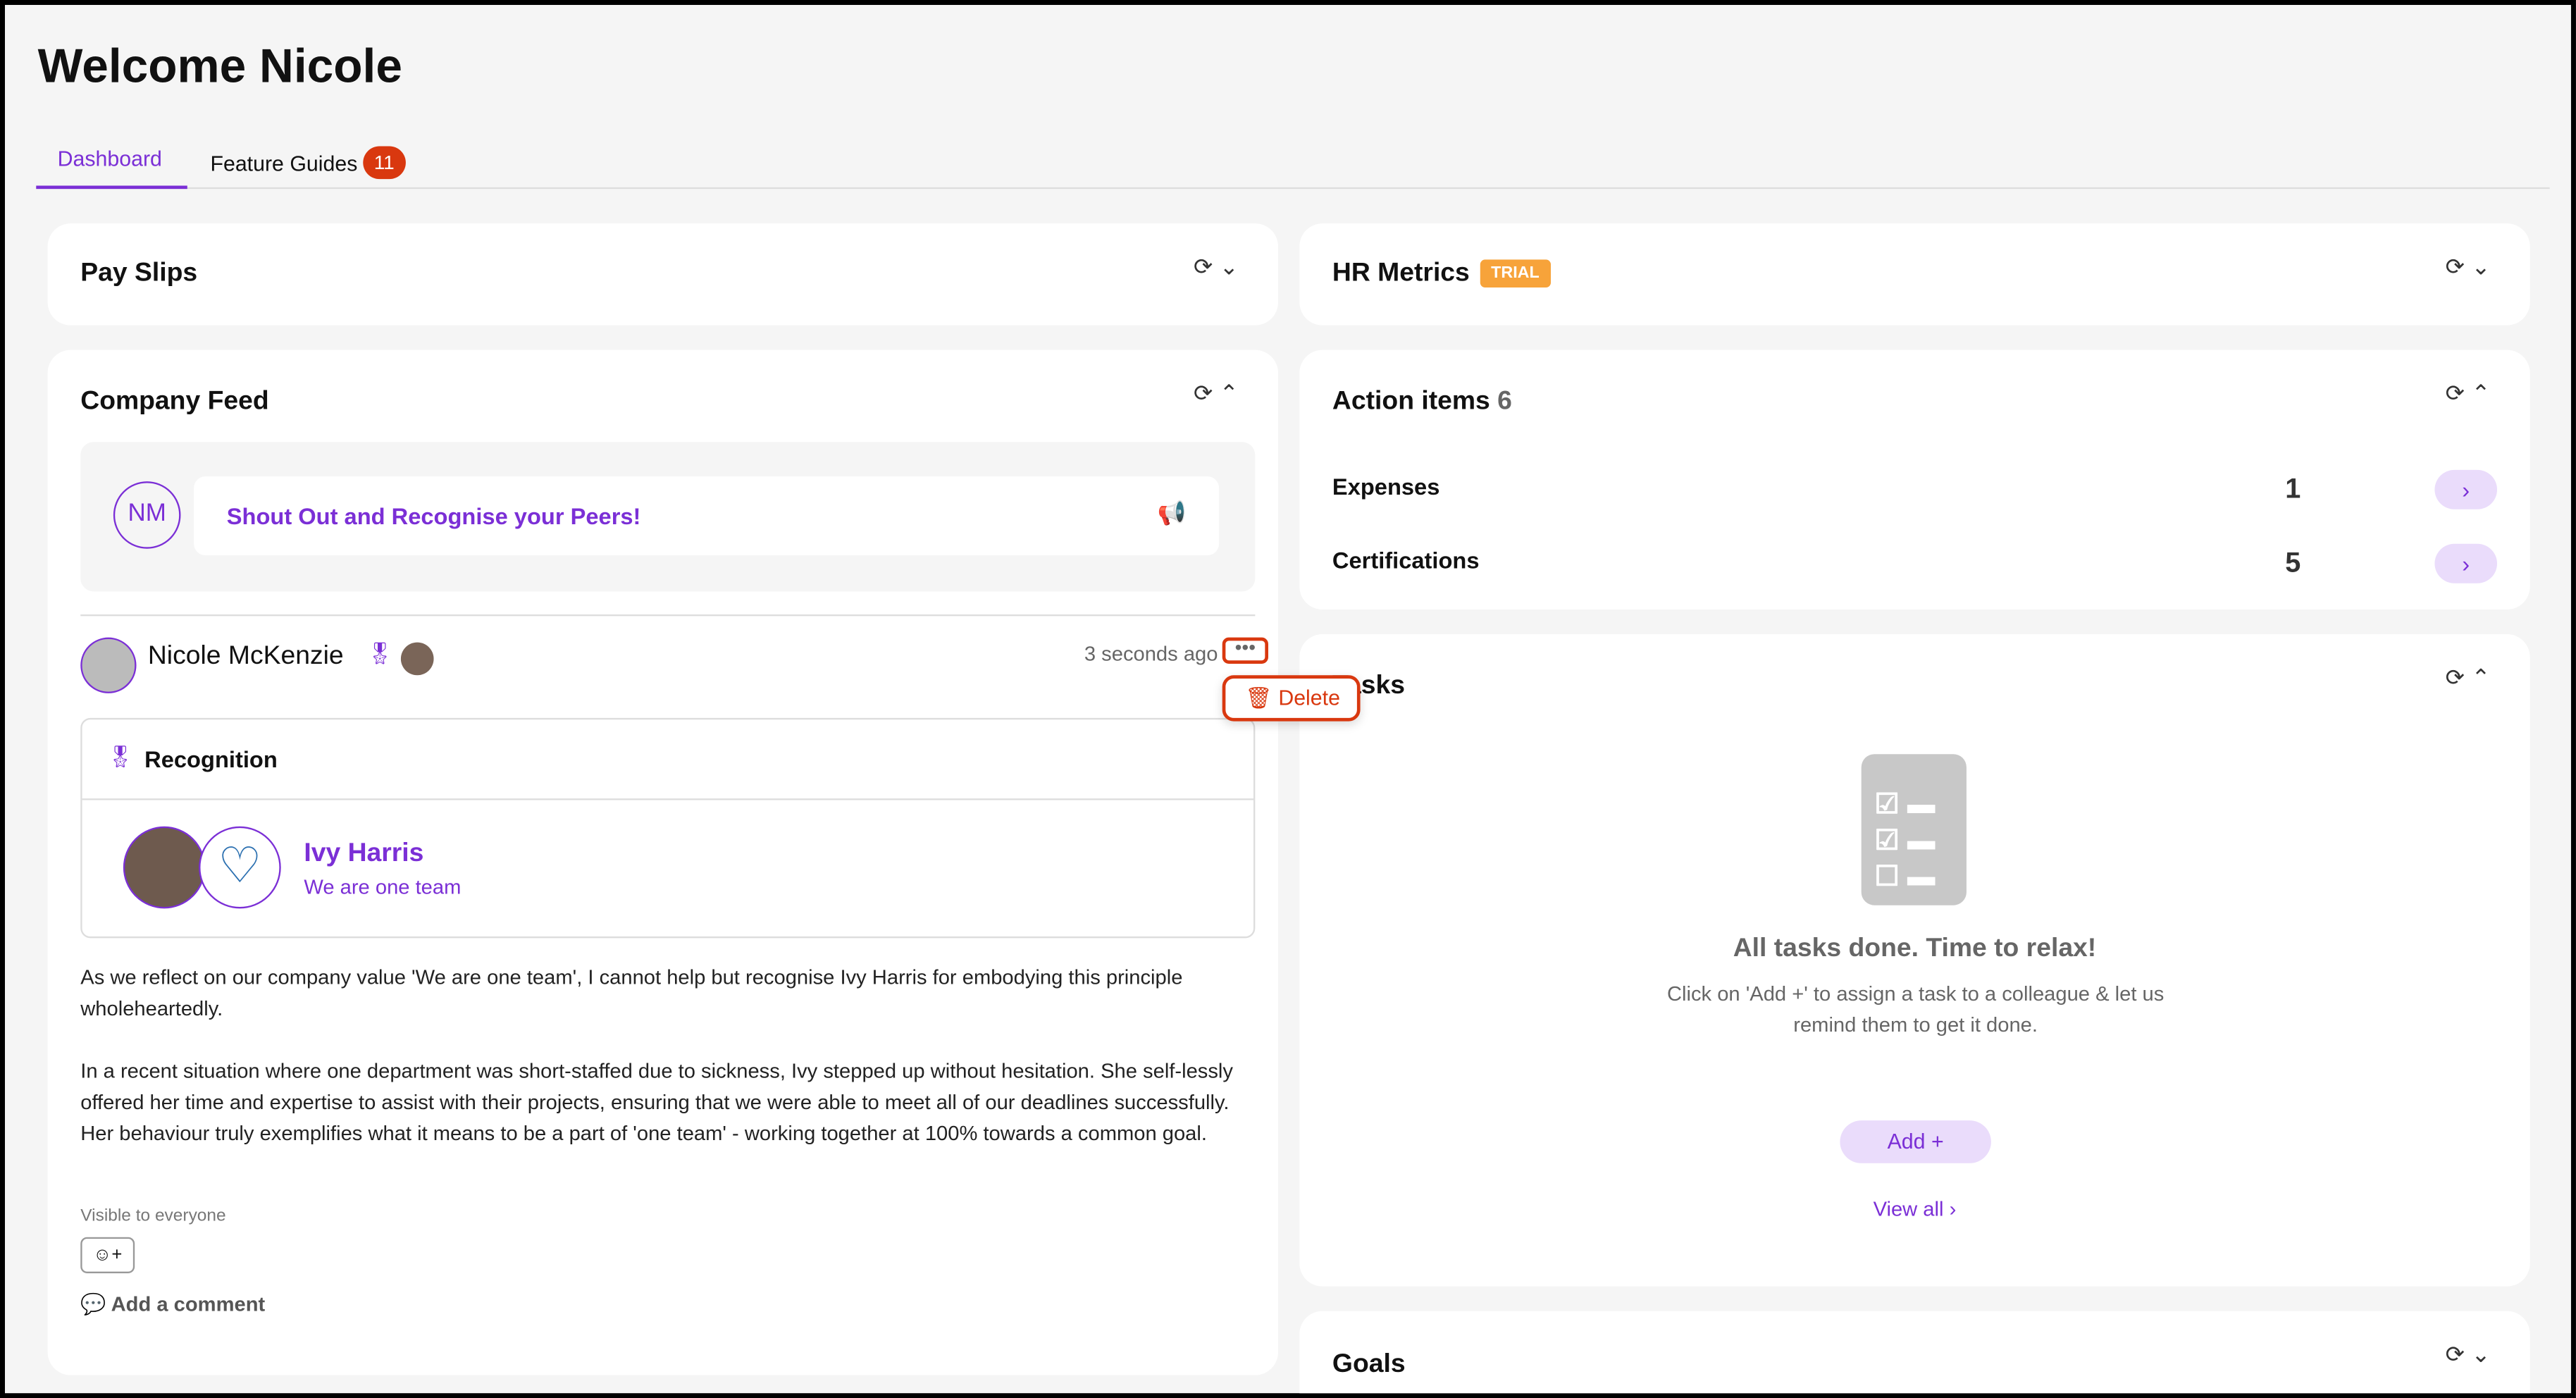  I want to click on post-time: 3 seconds ago, so click(1151, 654).